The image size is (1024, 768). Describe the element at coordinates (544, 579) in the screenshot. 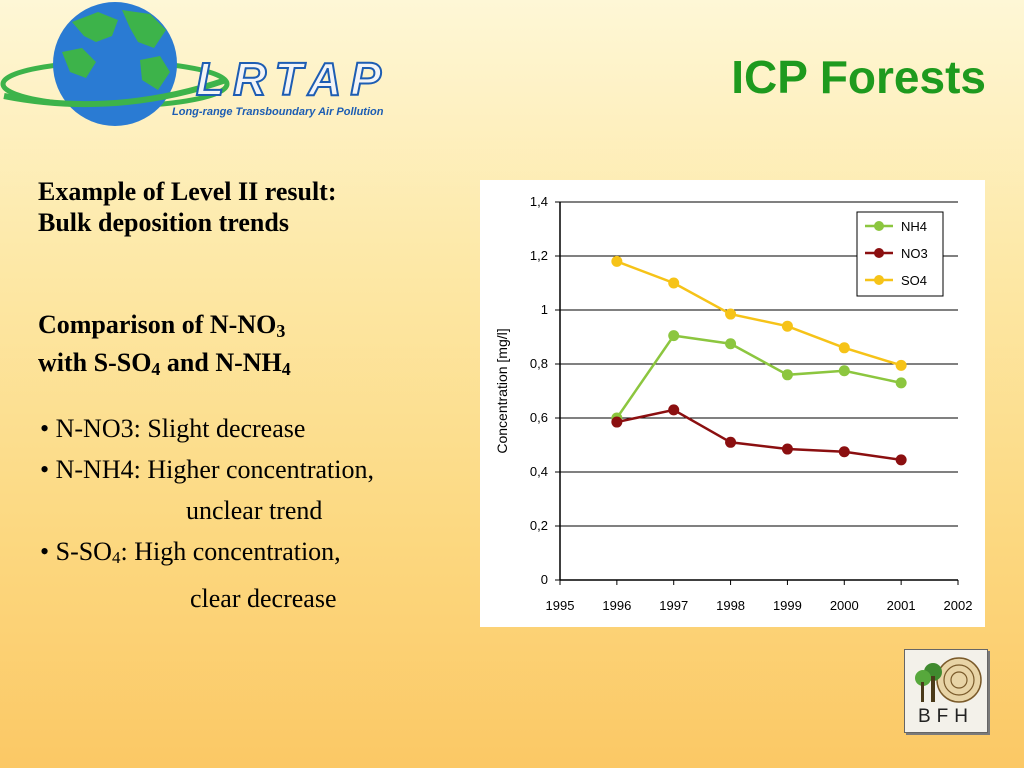

I see `y-tick-label: 0` at that location.